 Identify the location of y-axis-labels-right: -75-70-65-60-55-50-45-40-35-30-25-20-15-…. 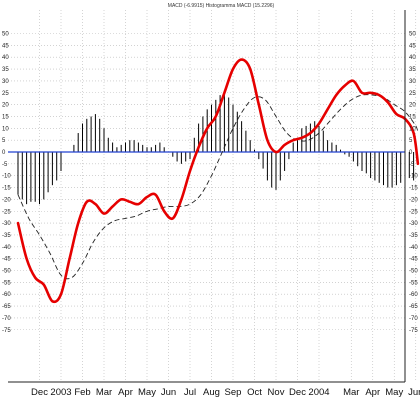
(413, 183).